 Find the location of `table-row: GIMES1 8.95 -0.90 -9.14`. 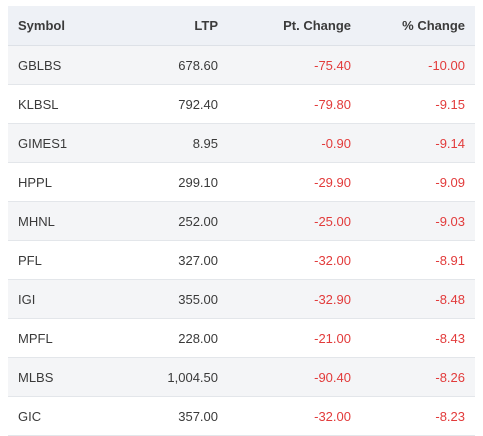

table-row: GIMES1 8.95 -0.90 -9.14 is located at coordinates (241, 143).